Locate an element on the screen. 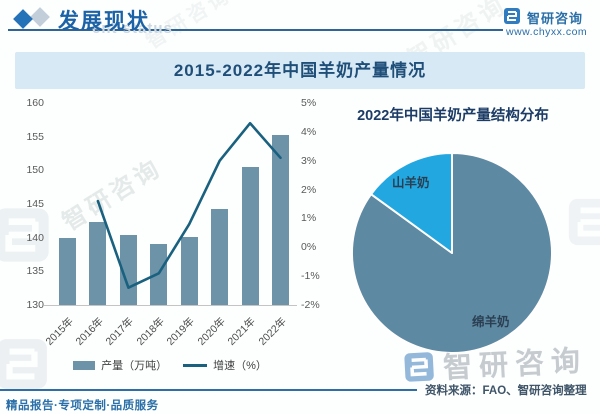 The image size is (600, 414). y-axis-left-tick: 135 is located at coordinates (35, 271).